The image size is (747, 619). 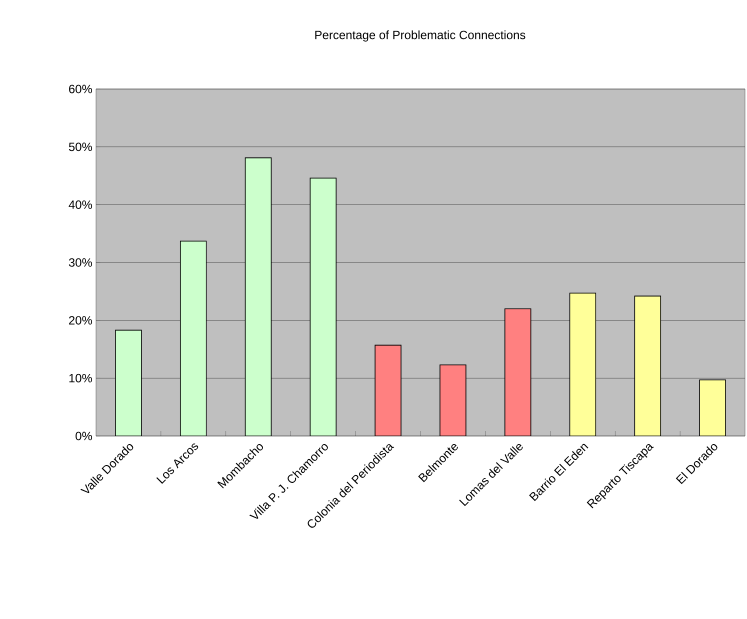 I want to click on chart-title: Percentage of Problematic Connections, so click(x=420, y=36).